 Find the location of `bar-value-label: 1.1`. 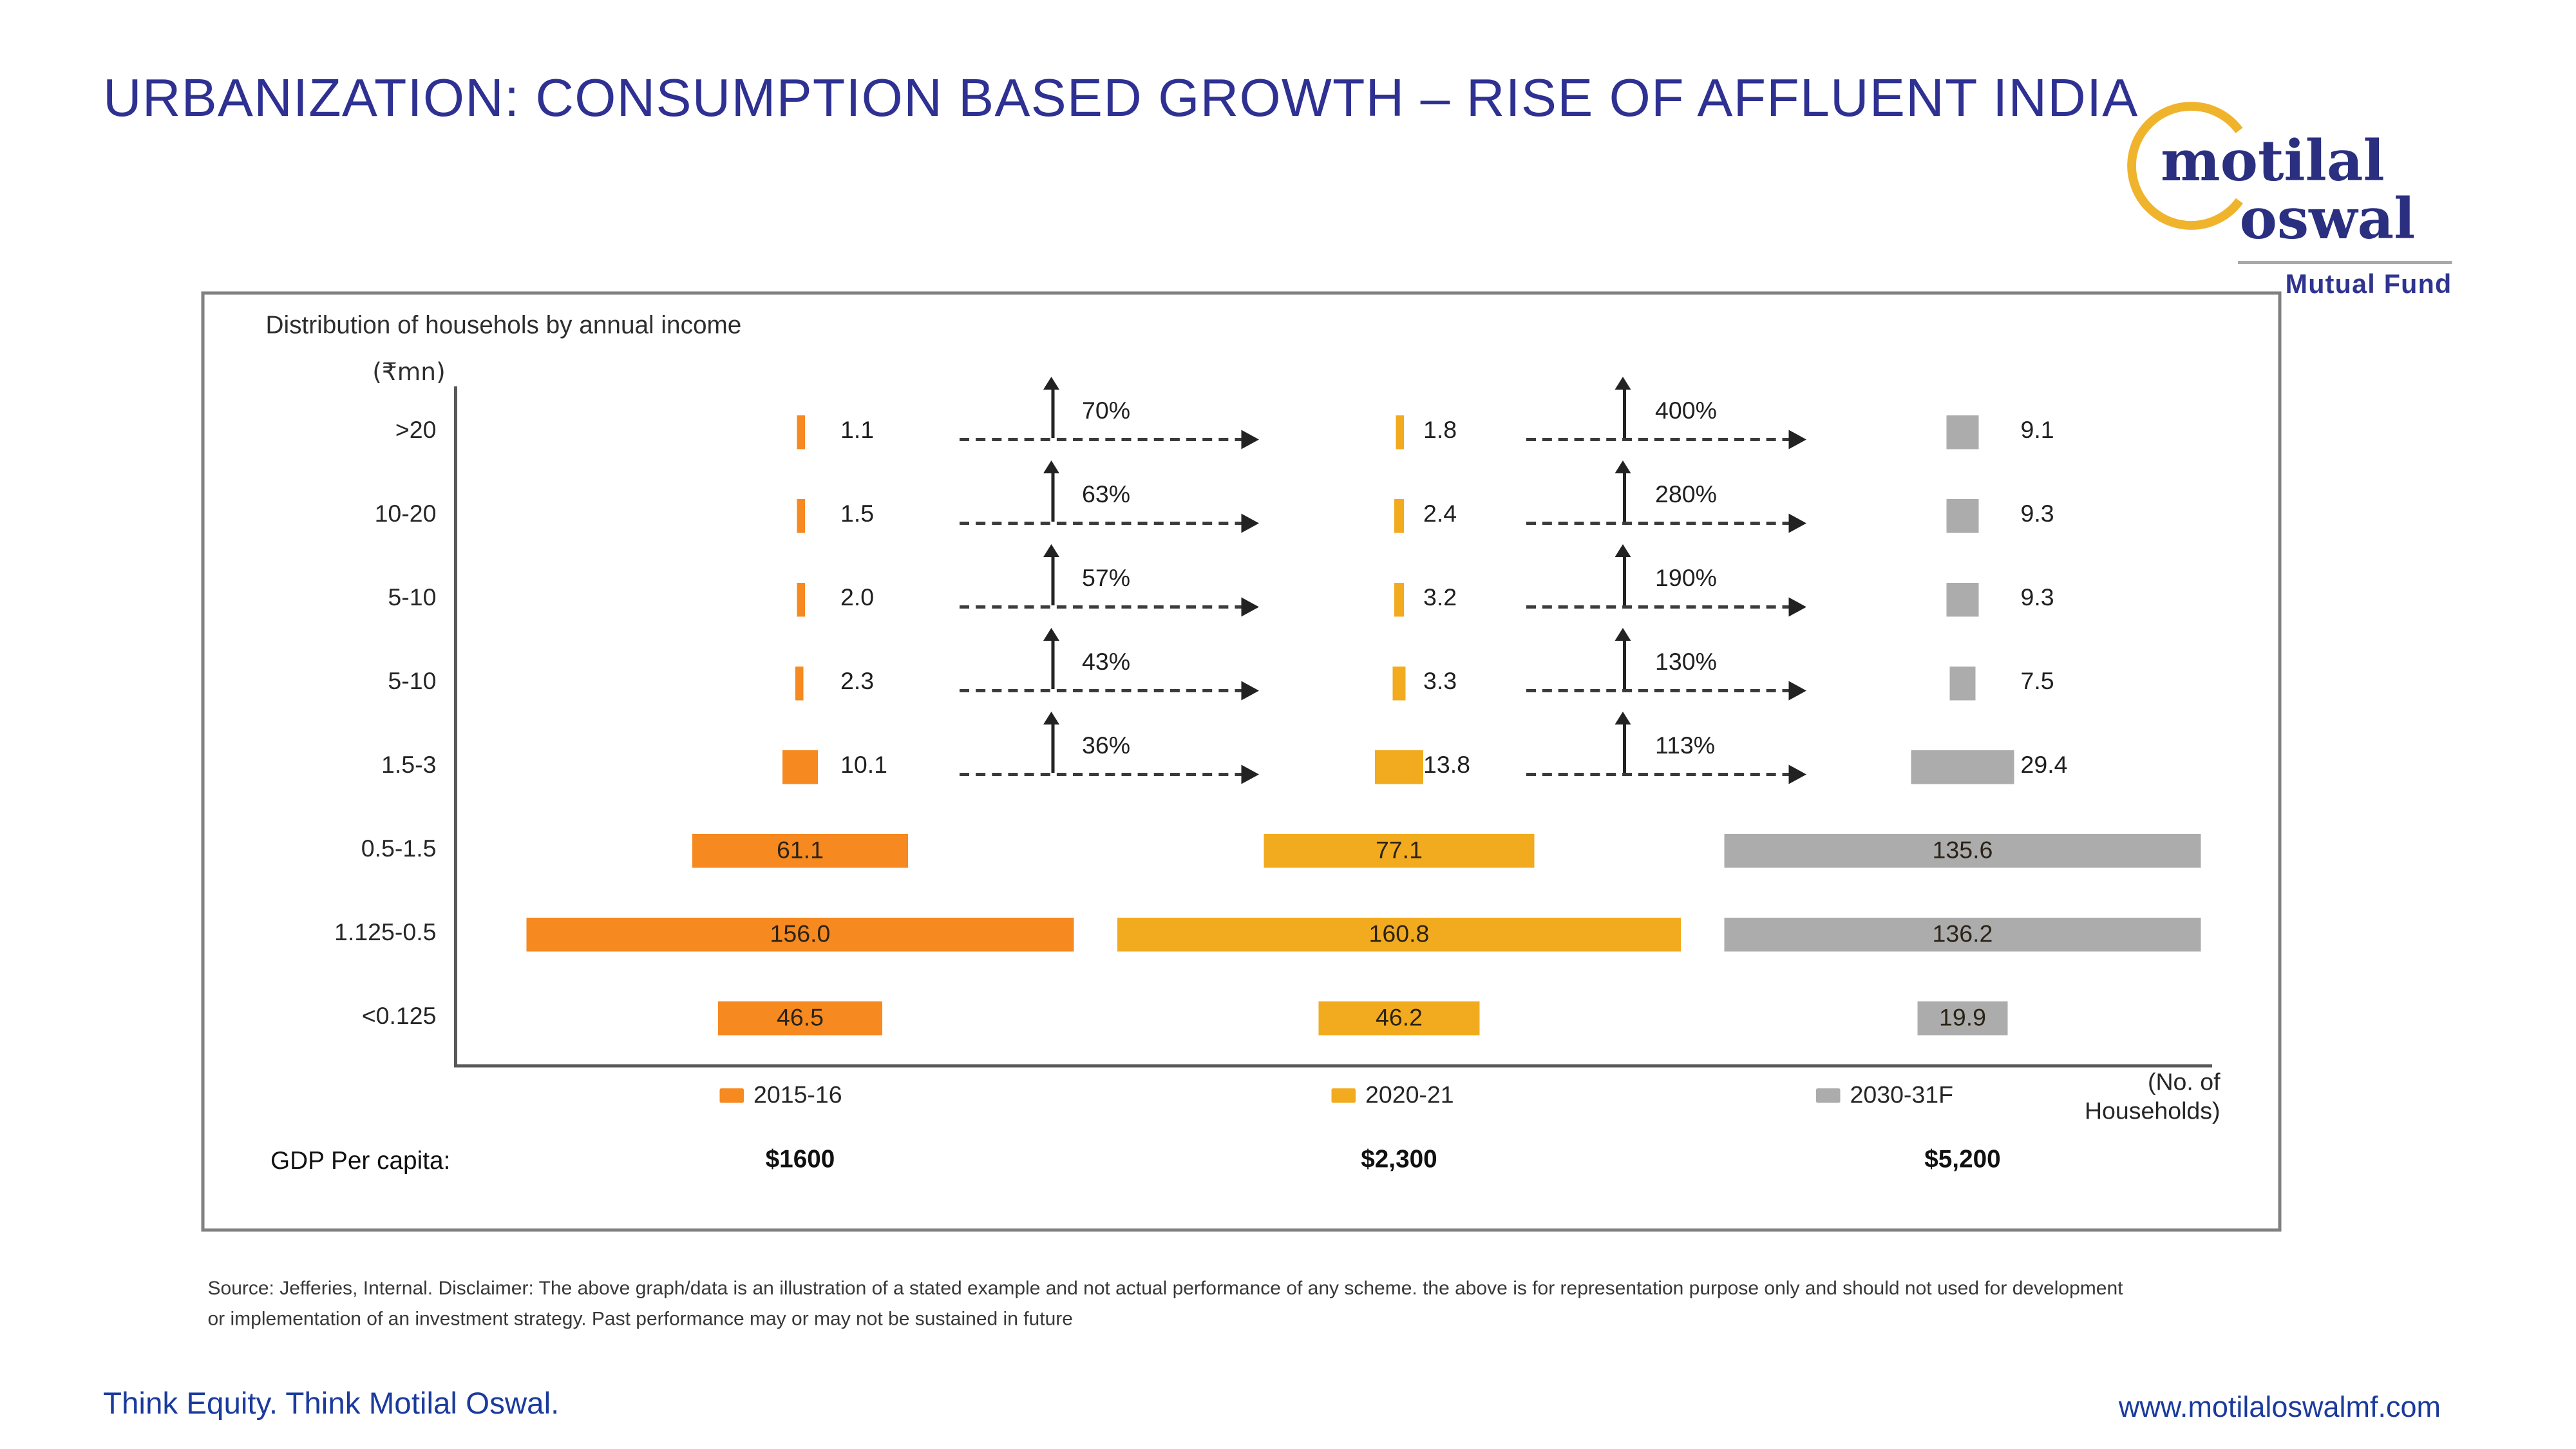

bar-value-label: 1.1 is located at coordinates (857, 431).